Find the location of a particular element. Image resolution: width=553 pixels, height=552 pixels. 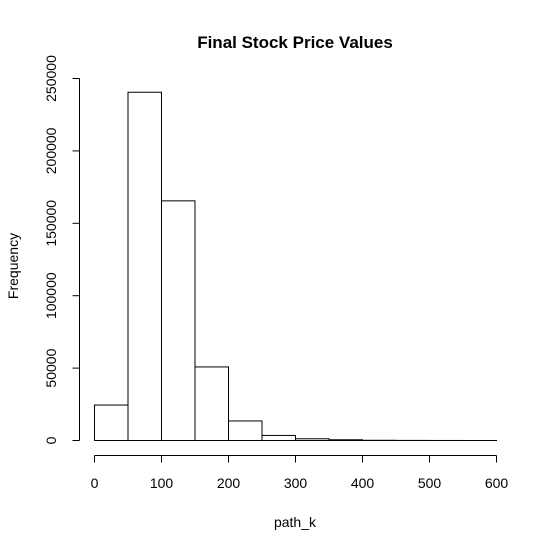

y-tick-label: 150000 is located at coordinates (51, 223).